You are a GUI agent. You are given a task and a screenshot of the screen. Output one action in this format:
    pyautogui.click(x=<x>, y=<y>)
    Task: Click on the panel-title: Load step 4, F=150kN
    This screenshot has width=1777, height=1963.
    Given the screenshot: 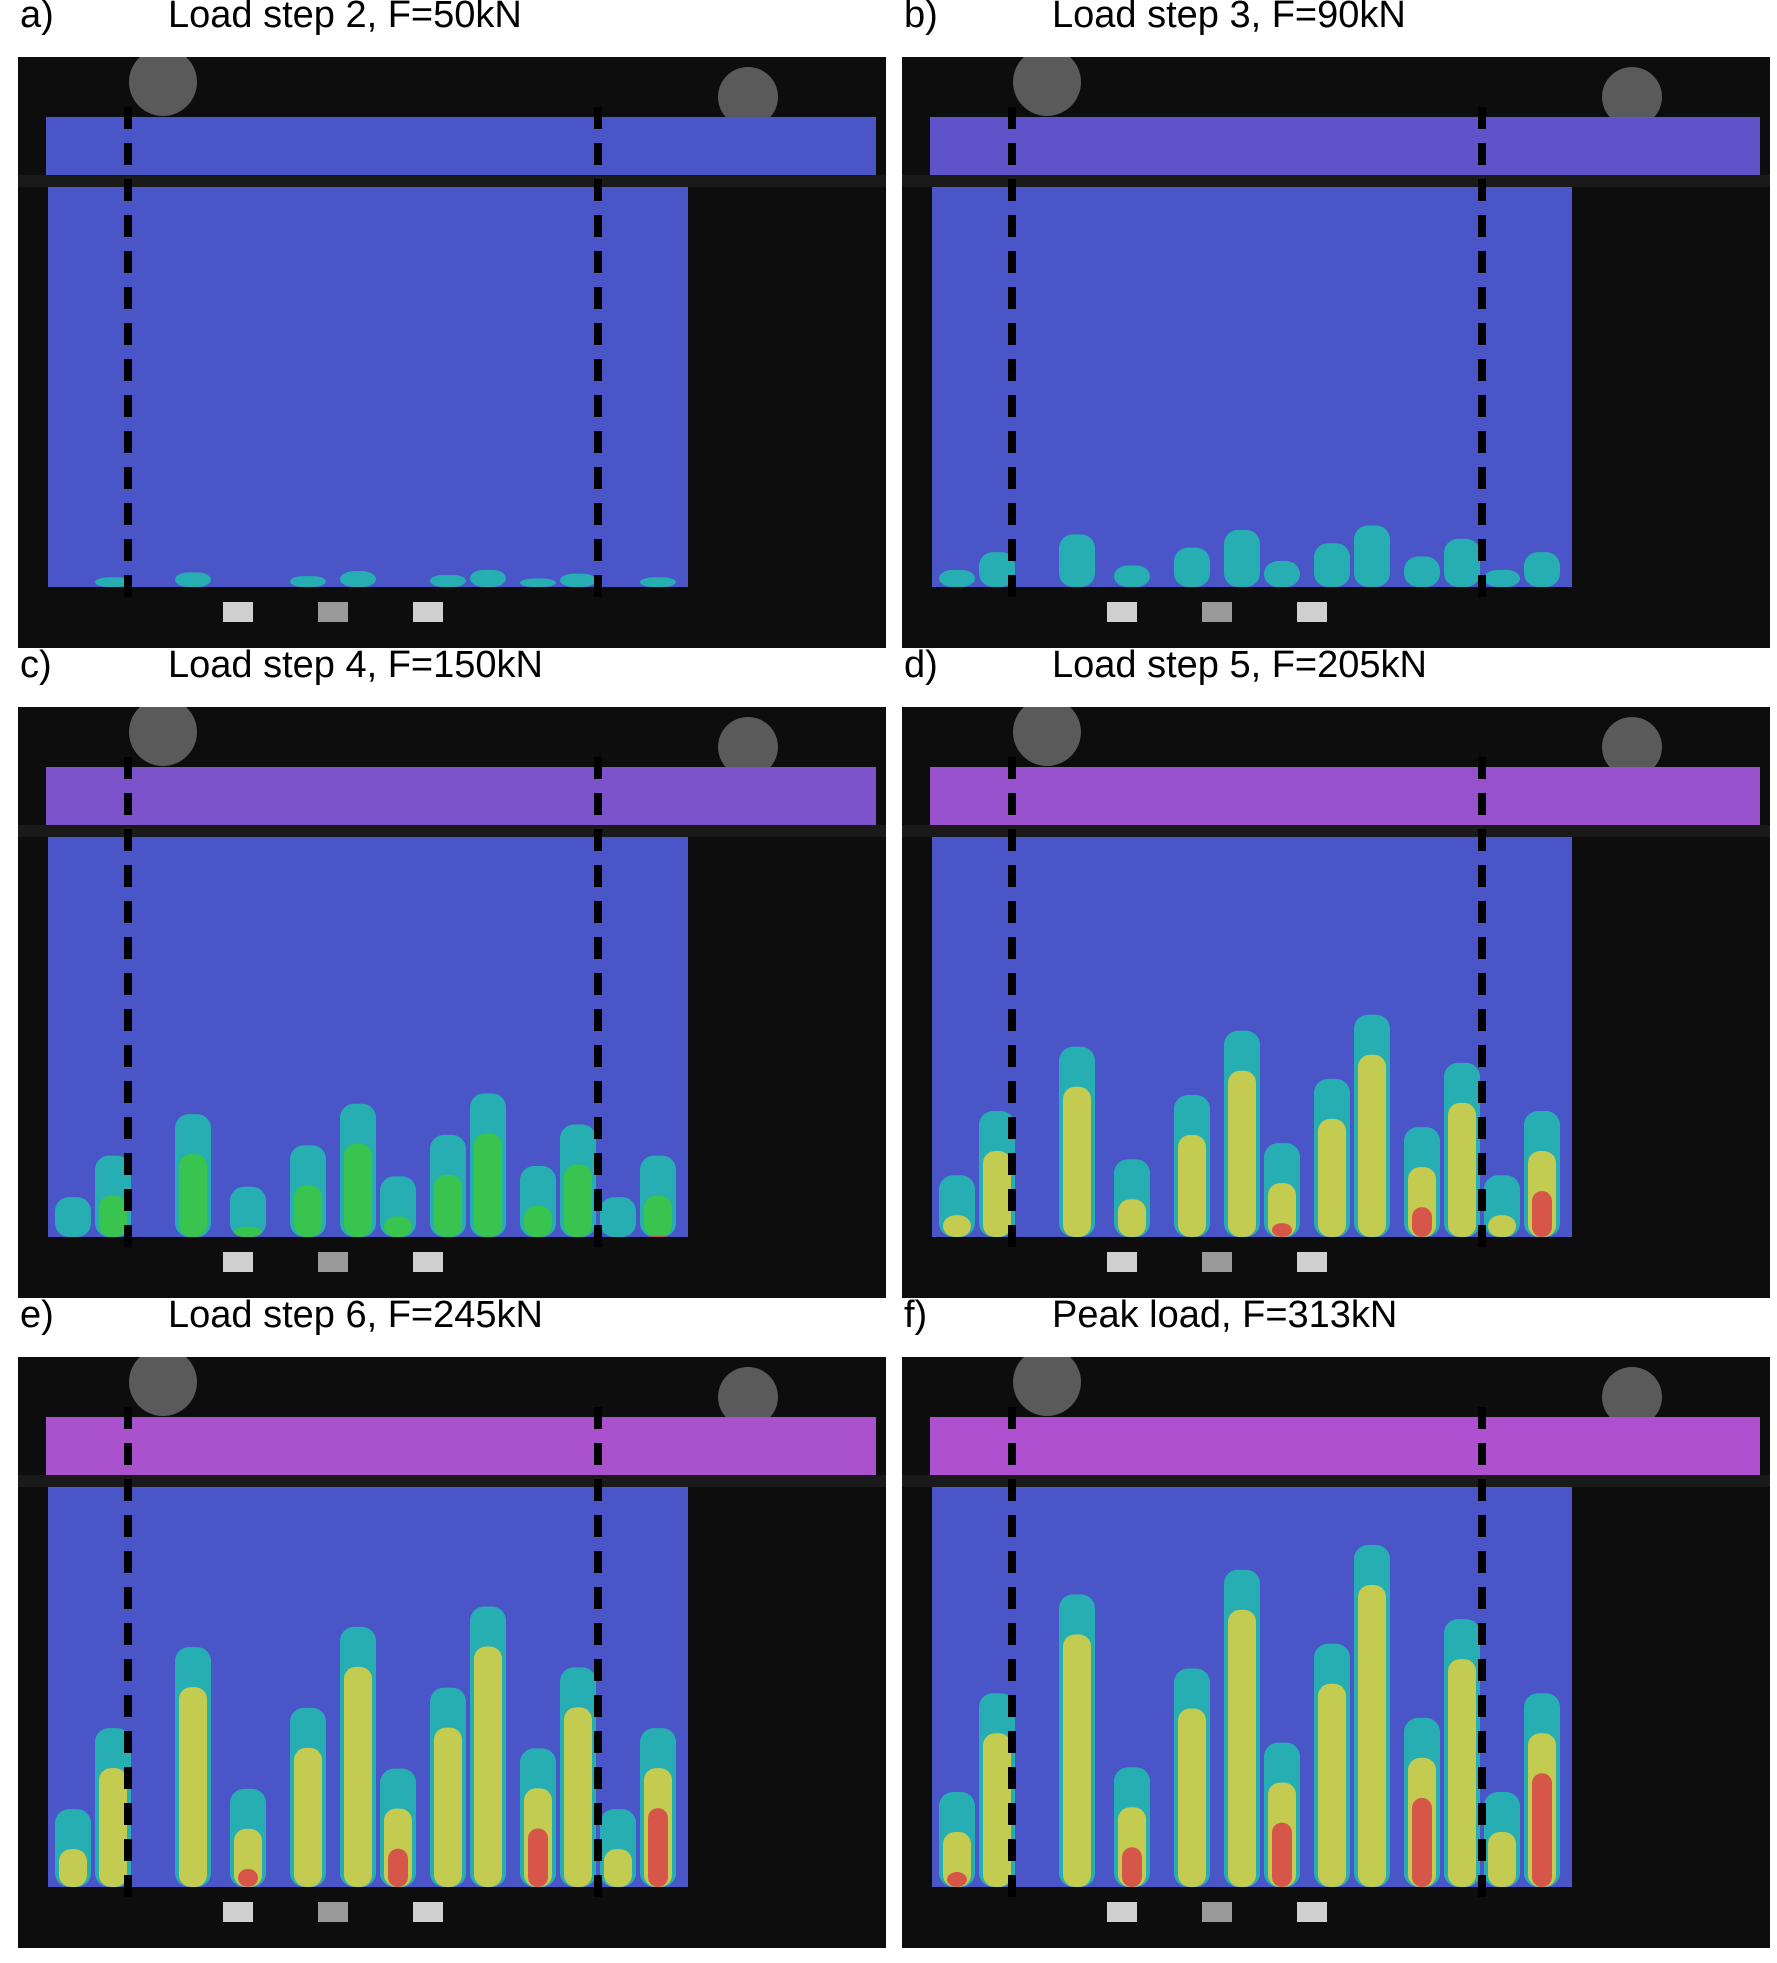 What is the action you would take?
    pyautogui.click(x=355, y=665)
    